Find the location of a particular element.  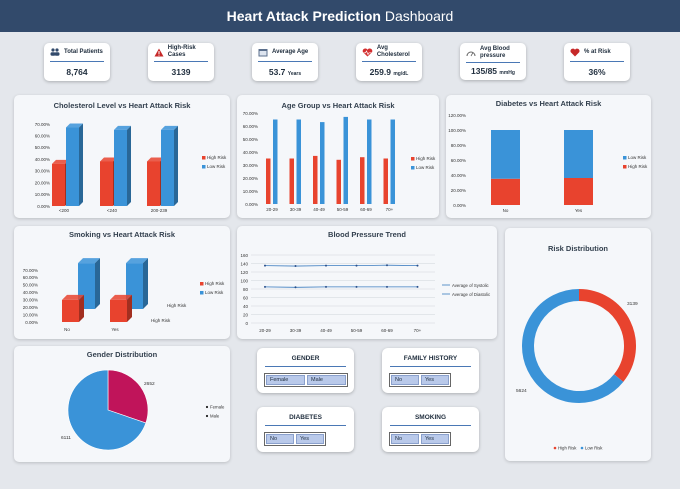

x-tick-label: Yes is located at coordinates (115, 329).